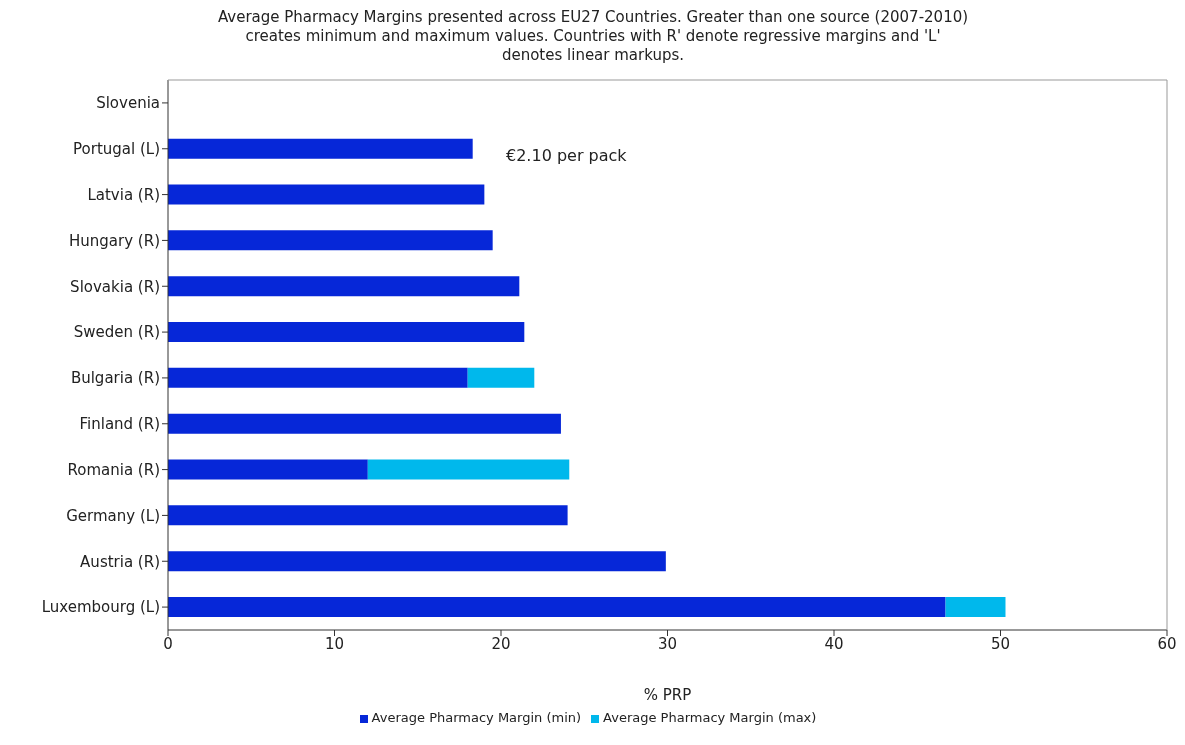 The width and height of the screenshot is (1185, 745). I want to click on y-tick-label: Latvia (R), so click(123, 194).